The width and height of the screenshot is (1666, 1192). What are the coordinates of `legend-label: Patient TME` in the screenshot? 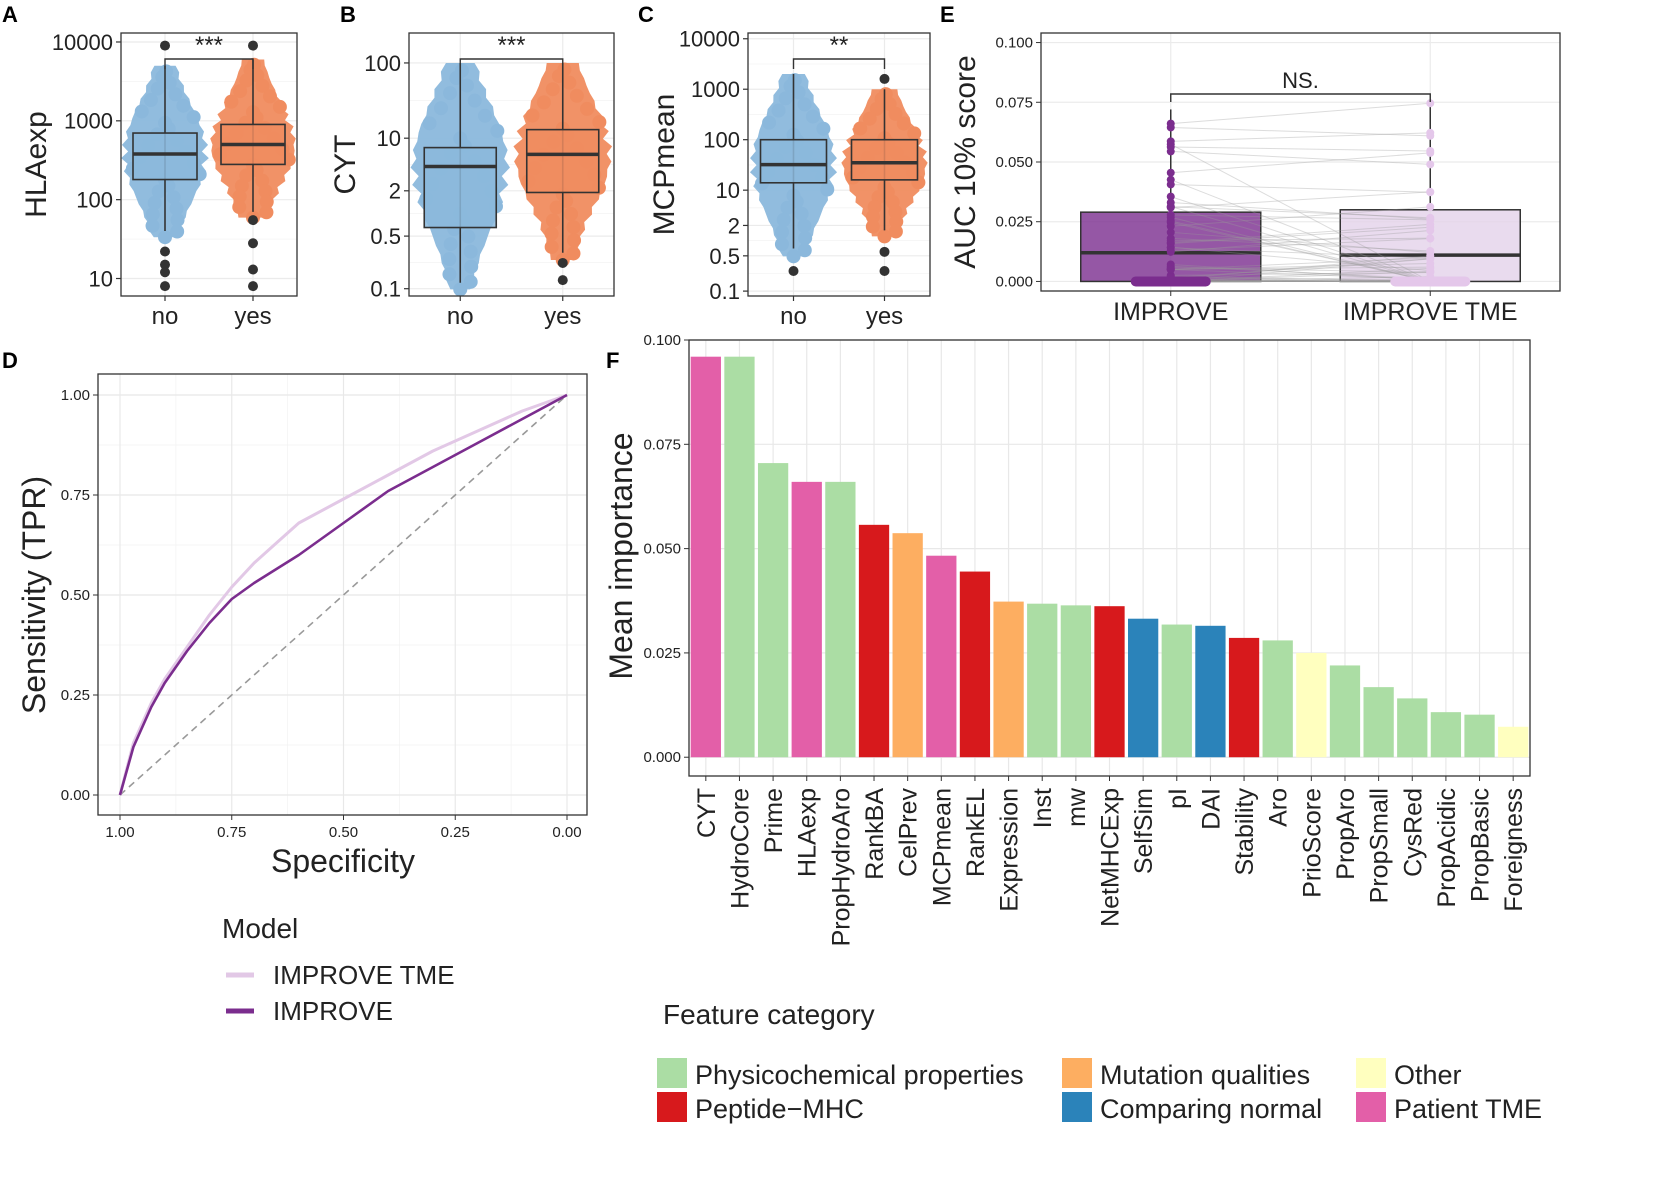 It's located at (1468, 1109).